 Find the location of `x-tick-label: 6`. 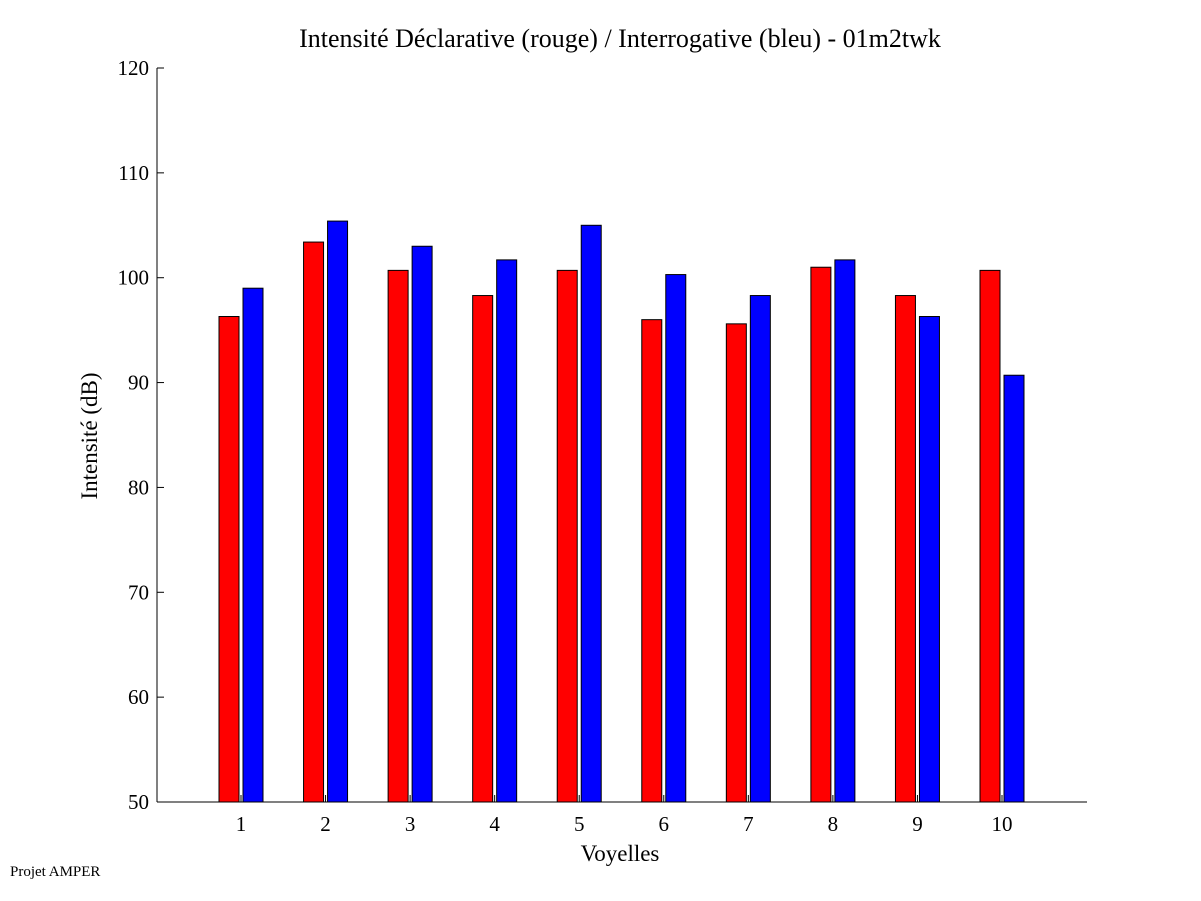

x-tick-label: 6 is located at coordinates (664, 824).